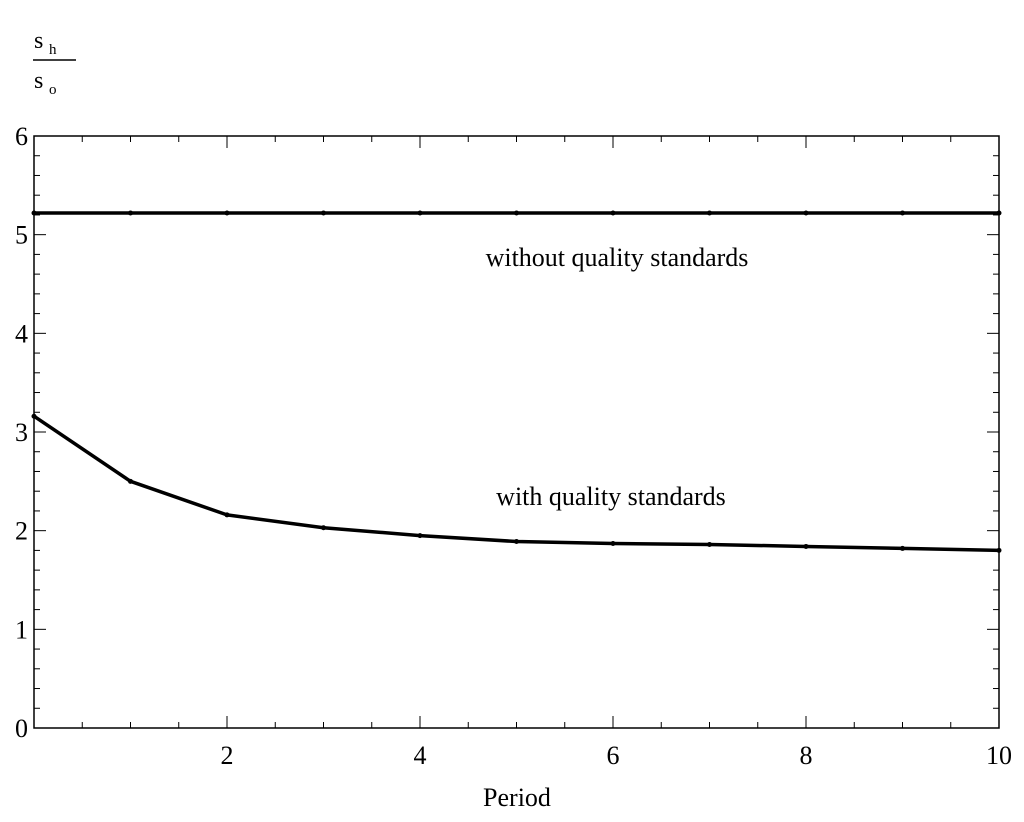 The height and width of the screenshot is (822, 1024). What do you see at coordinates (38, 81) in the screenshot?
I see `y-label-denominator: s` at bounding box center [38, 81].